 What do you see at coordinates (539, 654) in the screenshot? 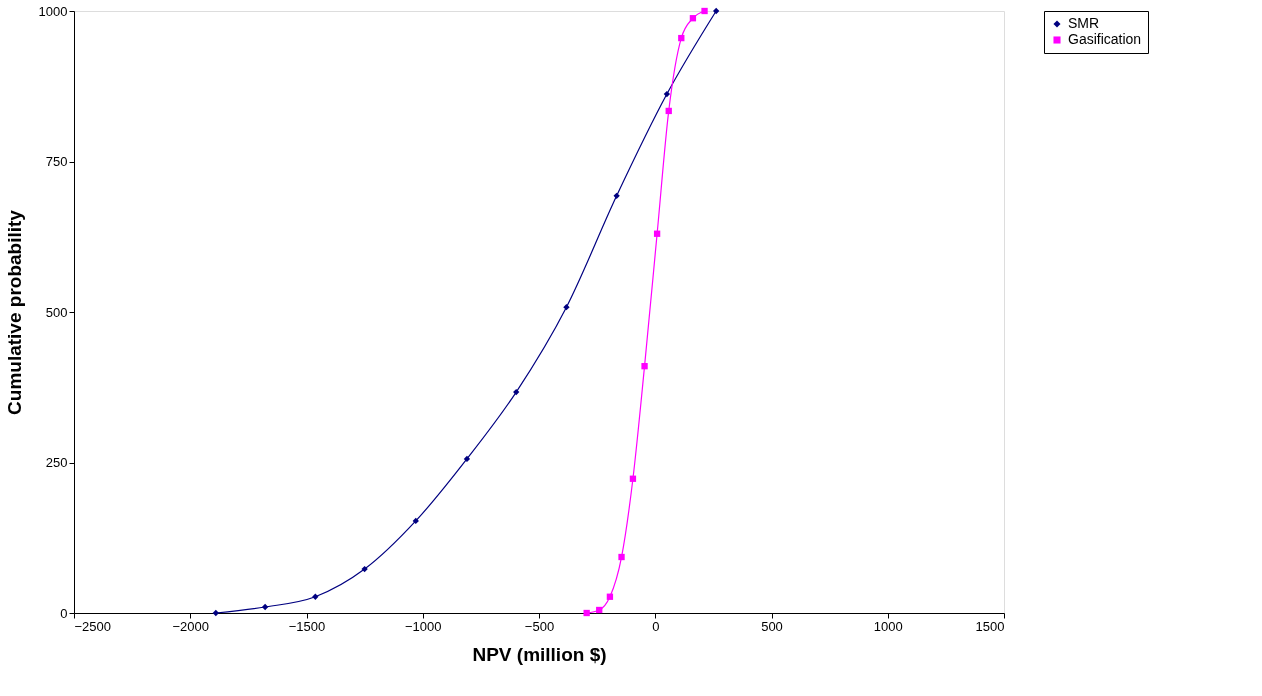
I see `x-axis-title: NPV (million $)` at bounding box center [539, 654].